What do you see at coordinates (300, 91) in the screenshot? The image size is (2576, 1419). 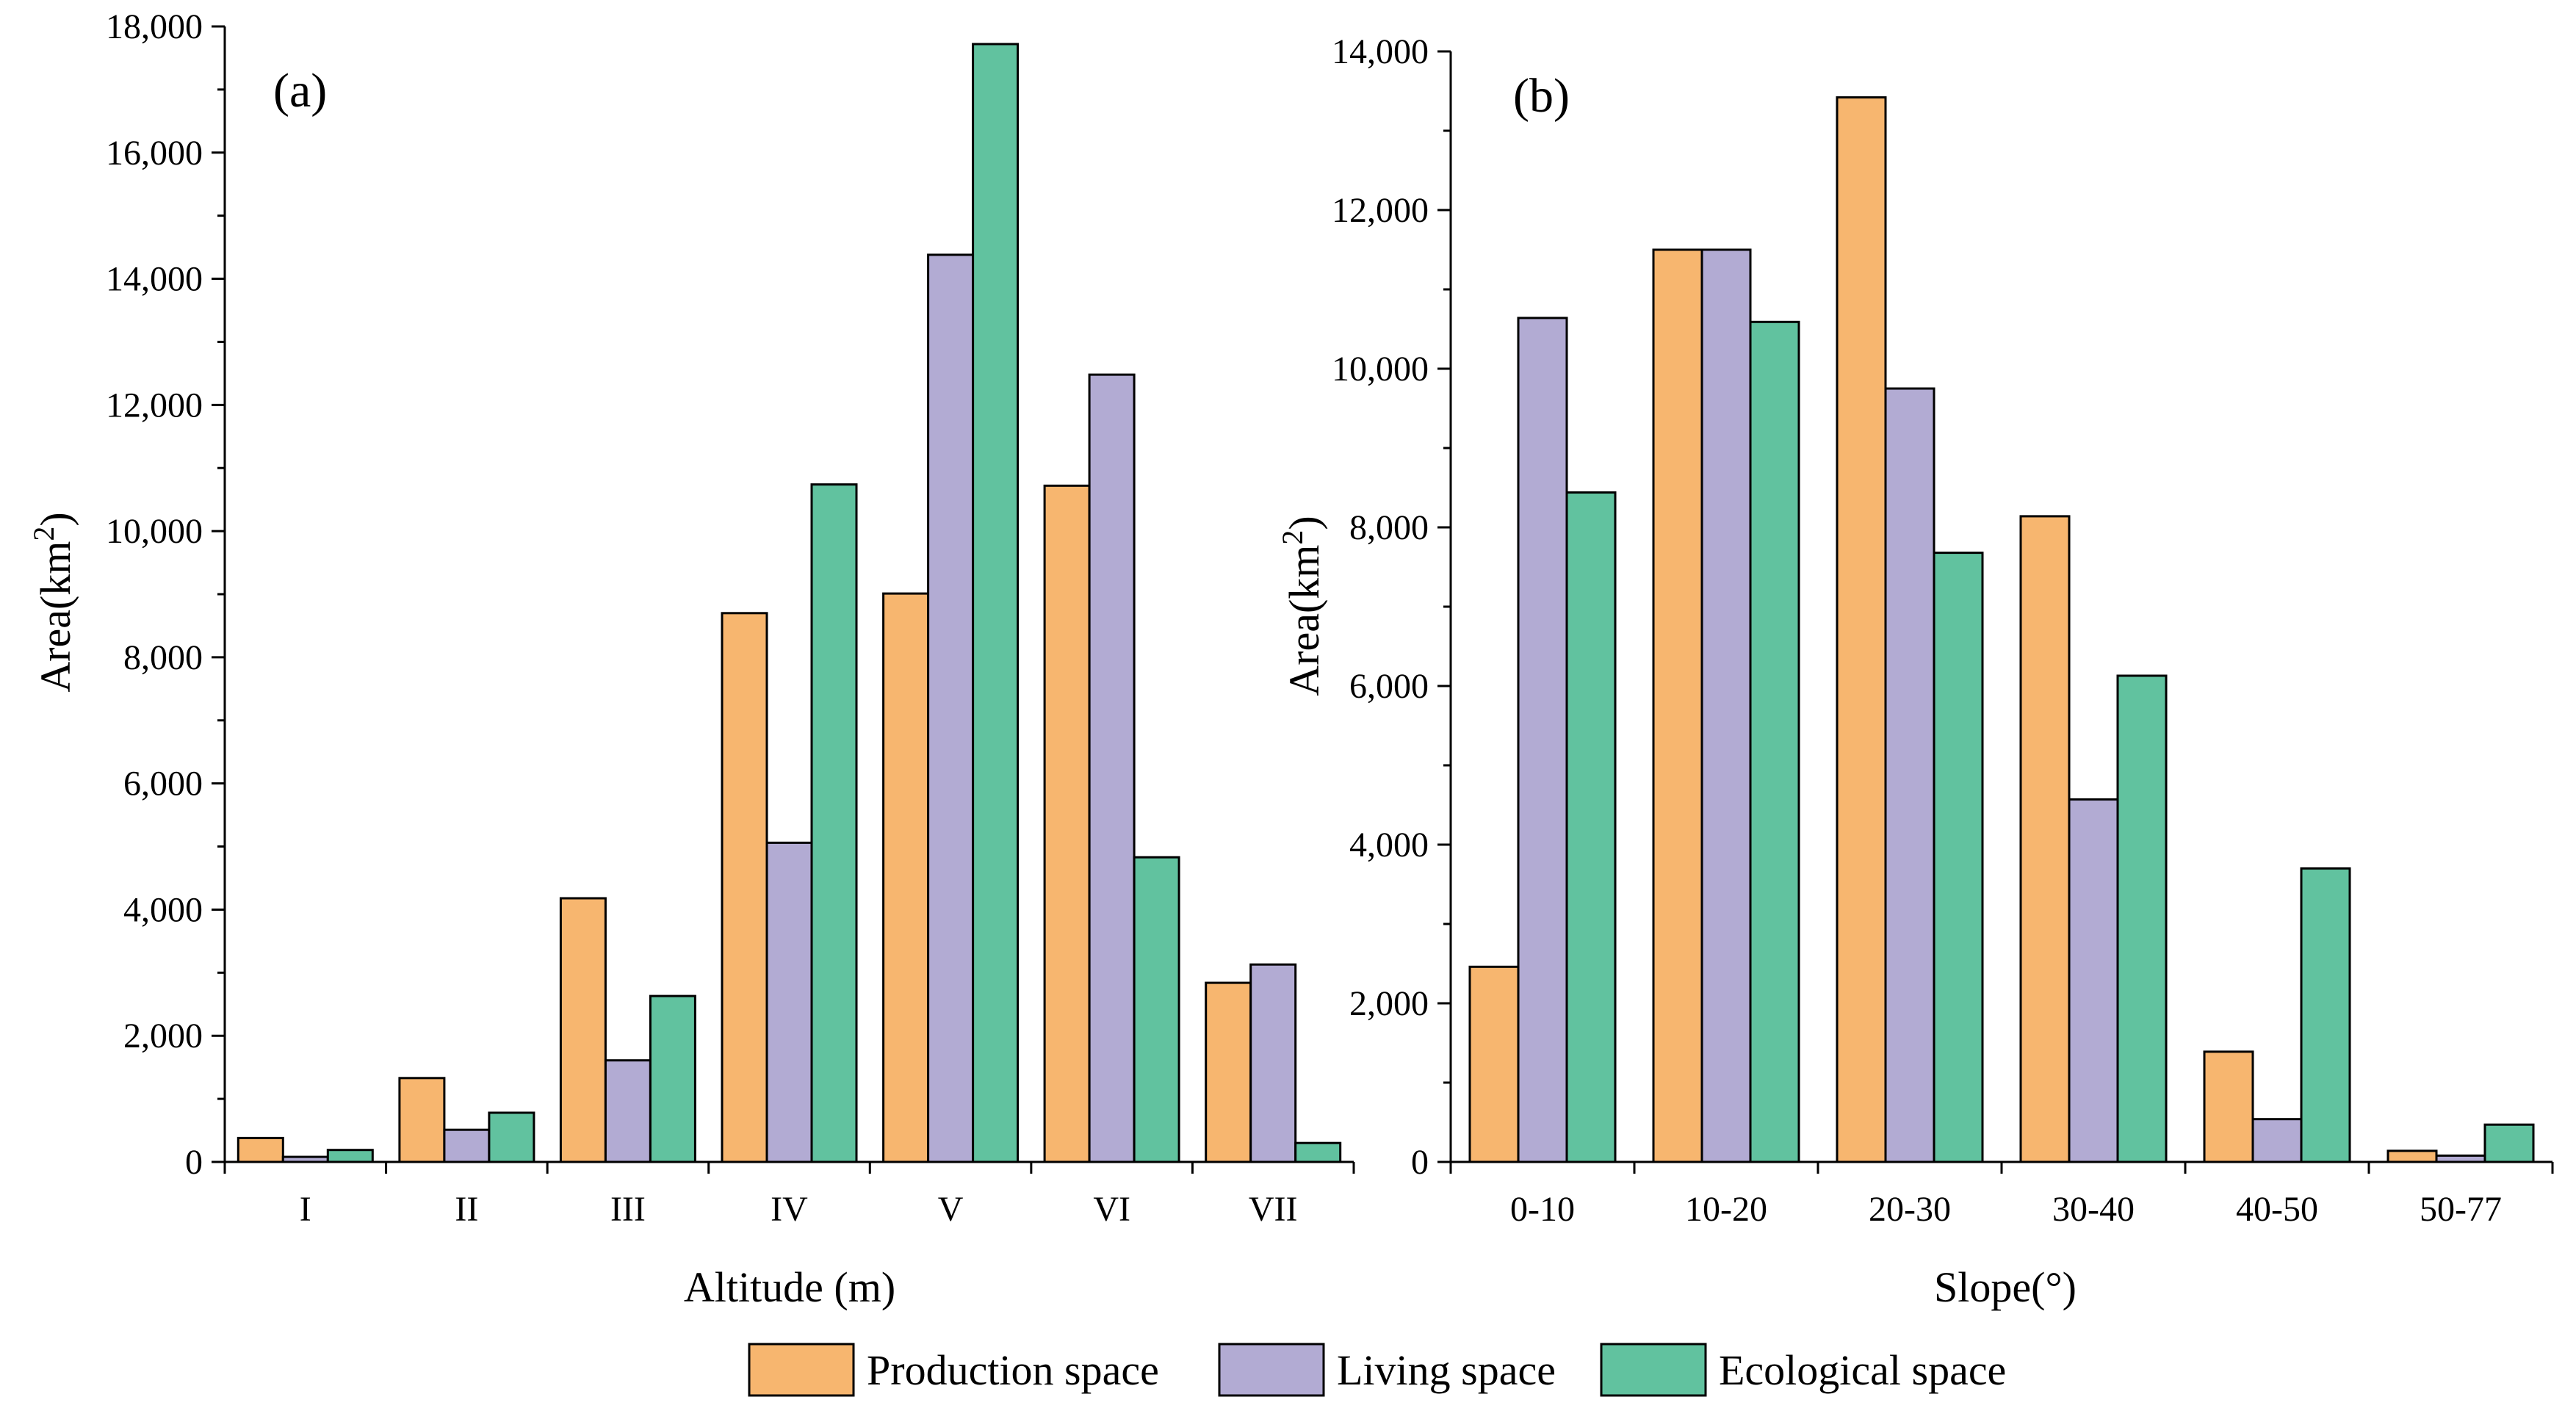 I see `panel-a-label: (a)` at bounding box center [300, 91].